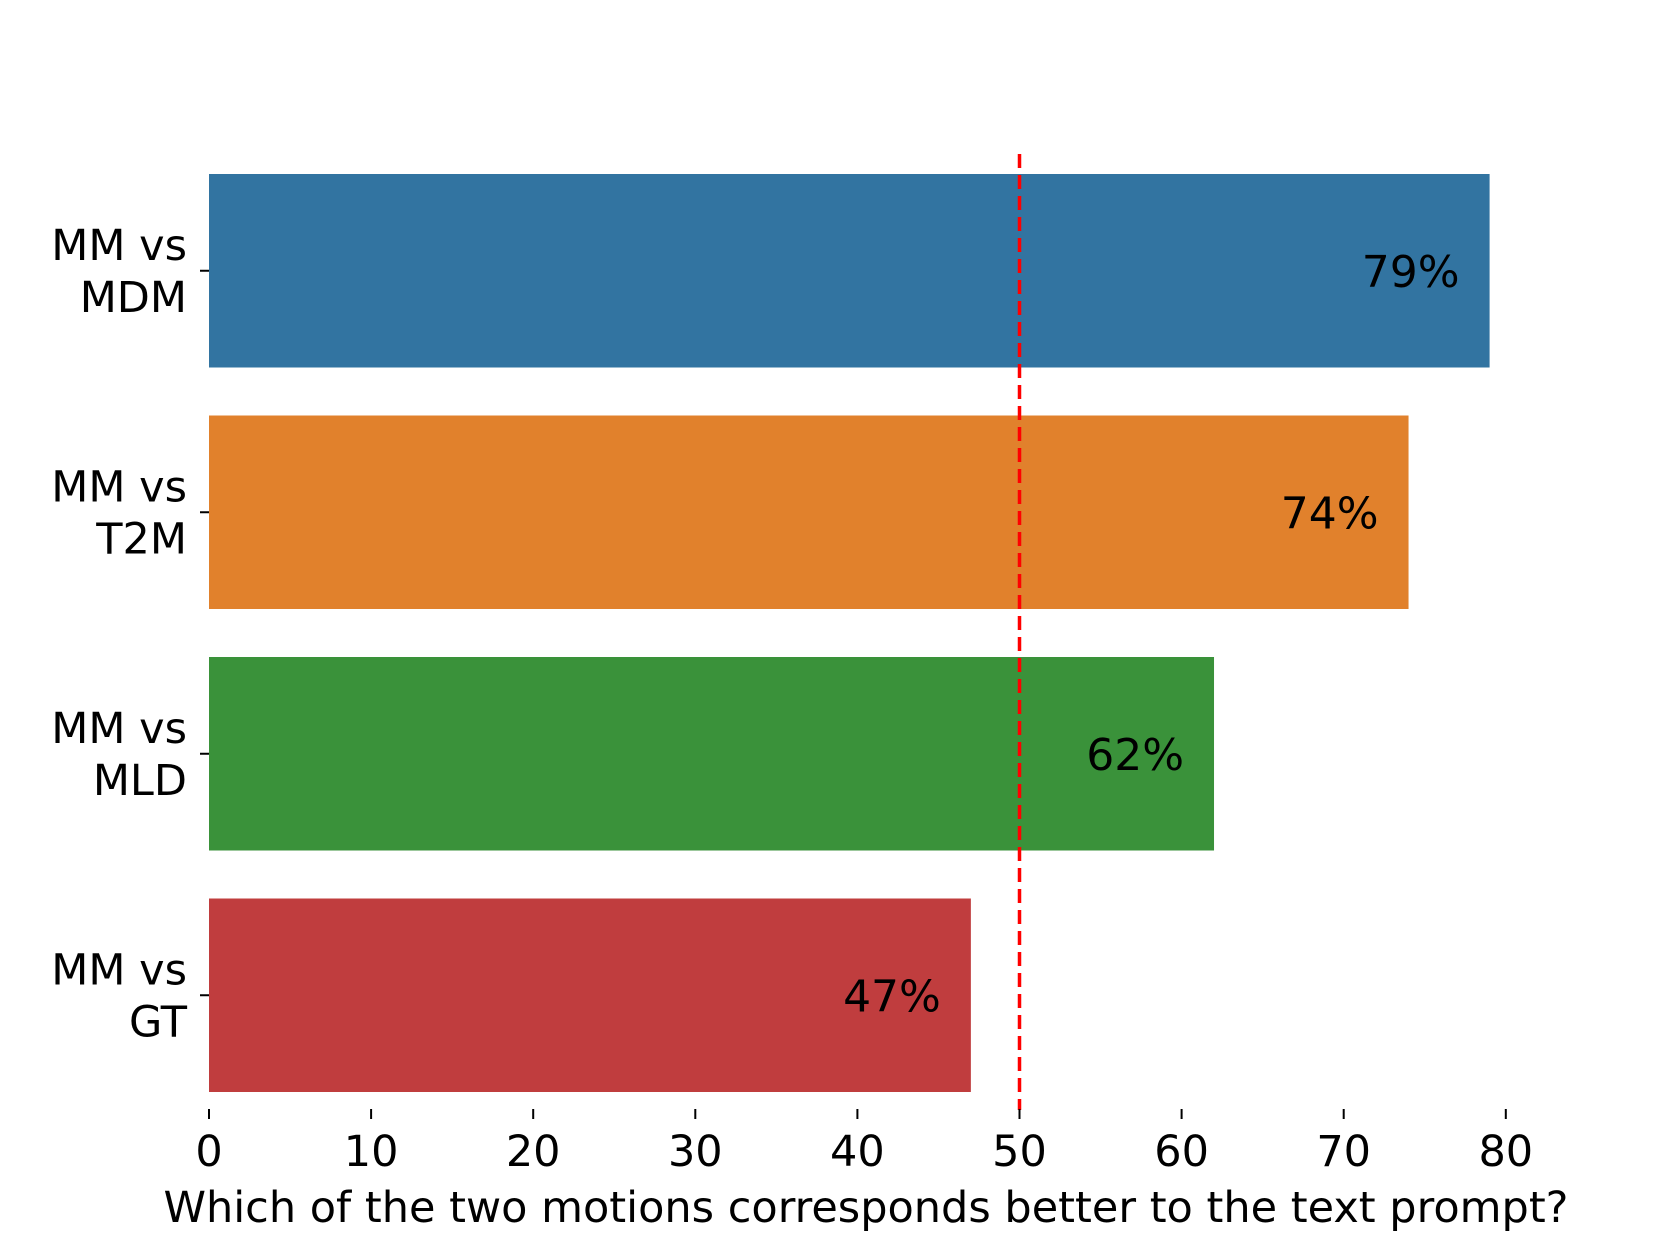 This screenshot has height=1250, width=1661. I want to click on x-tick-label-5: 50, so click(1019, 1152).